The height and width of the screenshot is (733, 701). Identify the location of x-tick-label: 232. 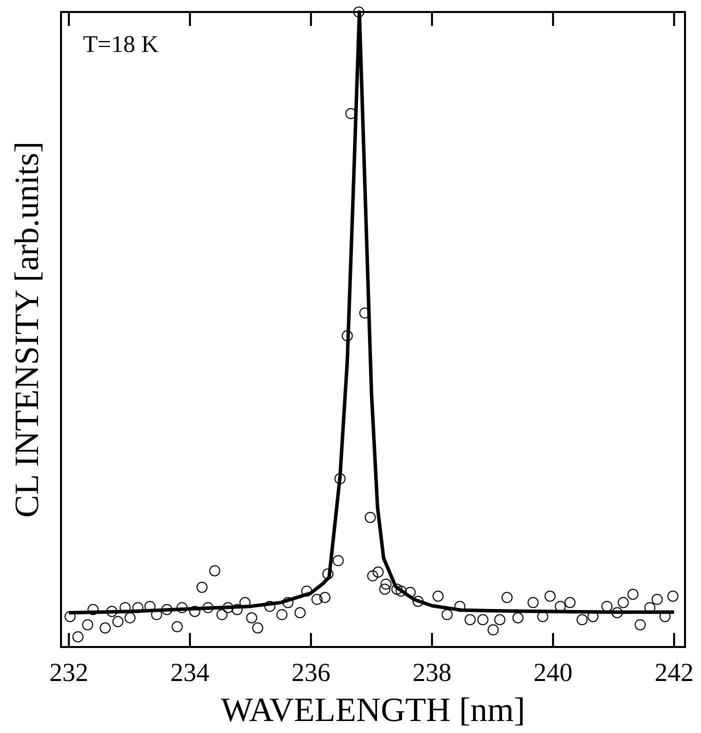
(68, 672).